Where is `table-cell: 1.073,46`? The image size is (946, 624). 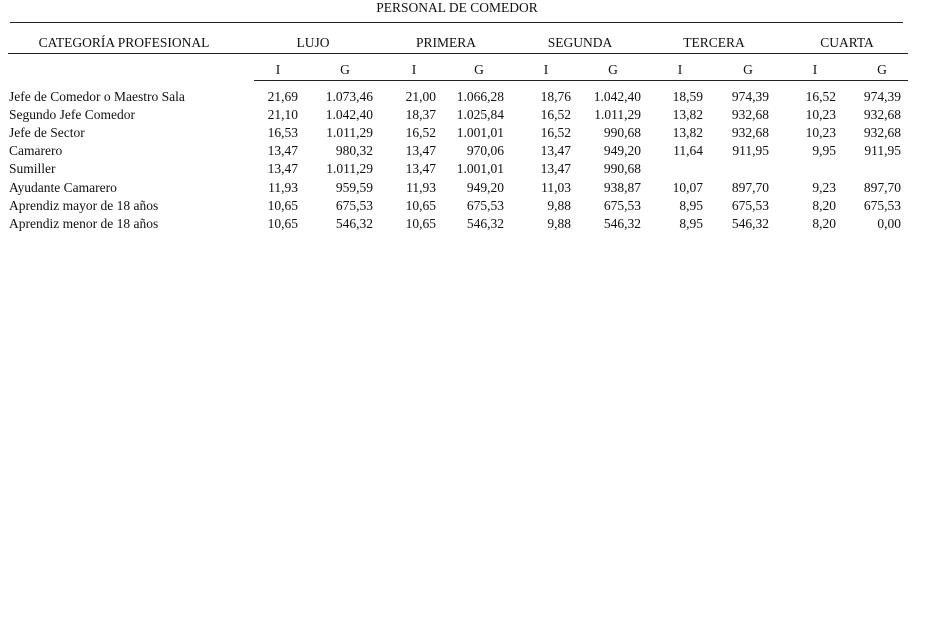
table-cell: 1.073,46 is located at coordinates (349, 96).